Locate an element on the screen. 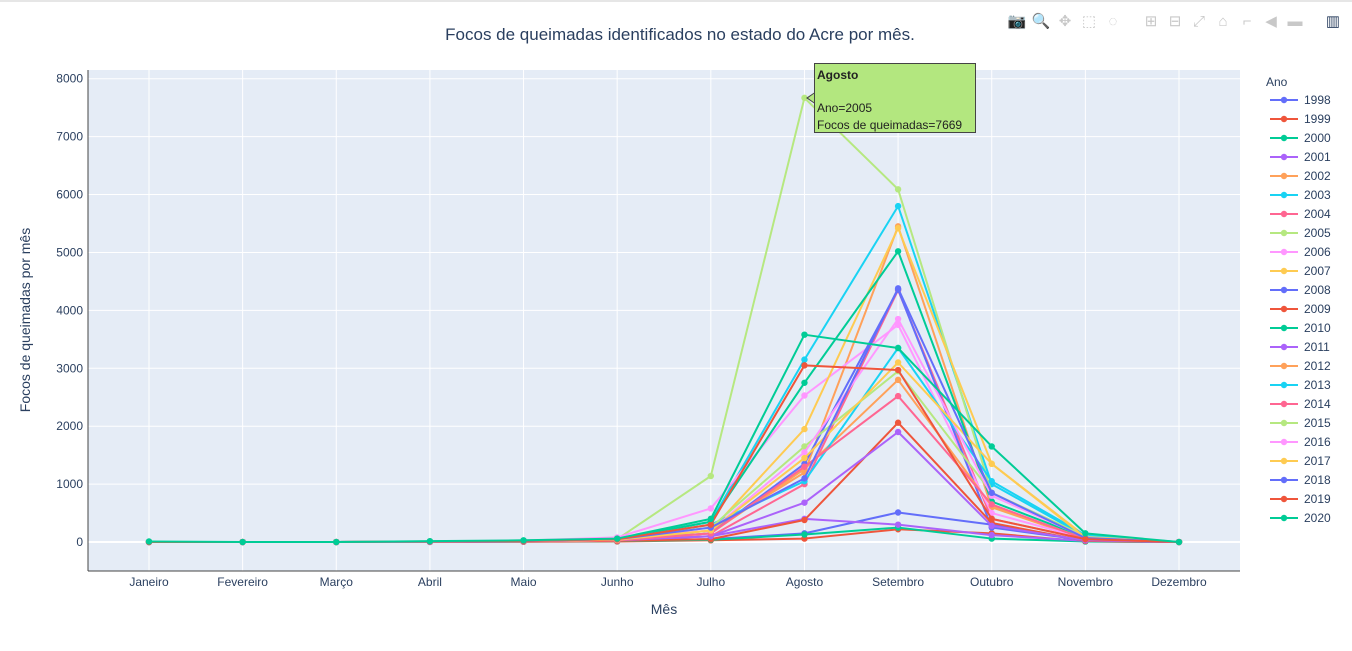 This screenshot has width=1352, height=651. legend-label: 2003 is located at coordinates (1317, 195).